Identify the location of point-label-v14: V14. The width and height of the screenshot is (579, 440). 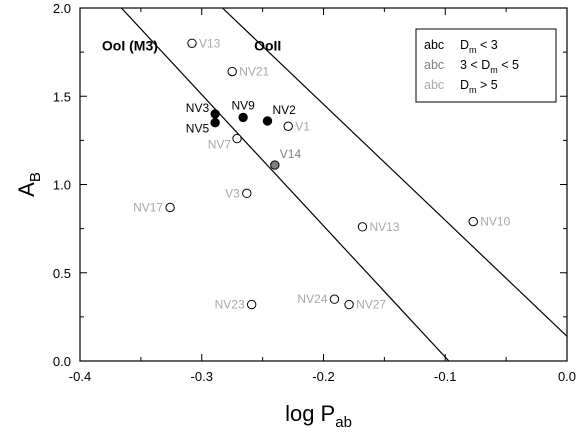
(291, 154).